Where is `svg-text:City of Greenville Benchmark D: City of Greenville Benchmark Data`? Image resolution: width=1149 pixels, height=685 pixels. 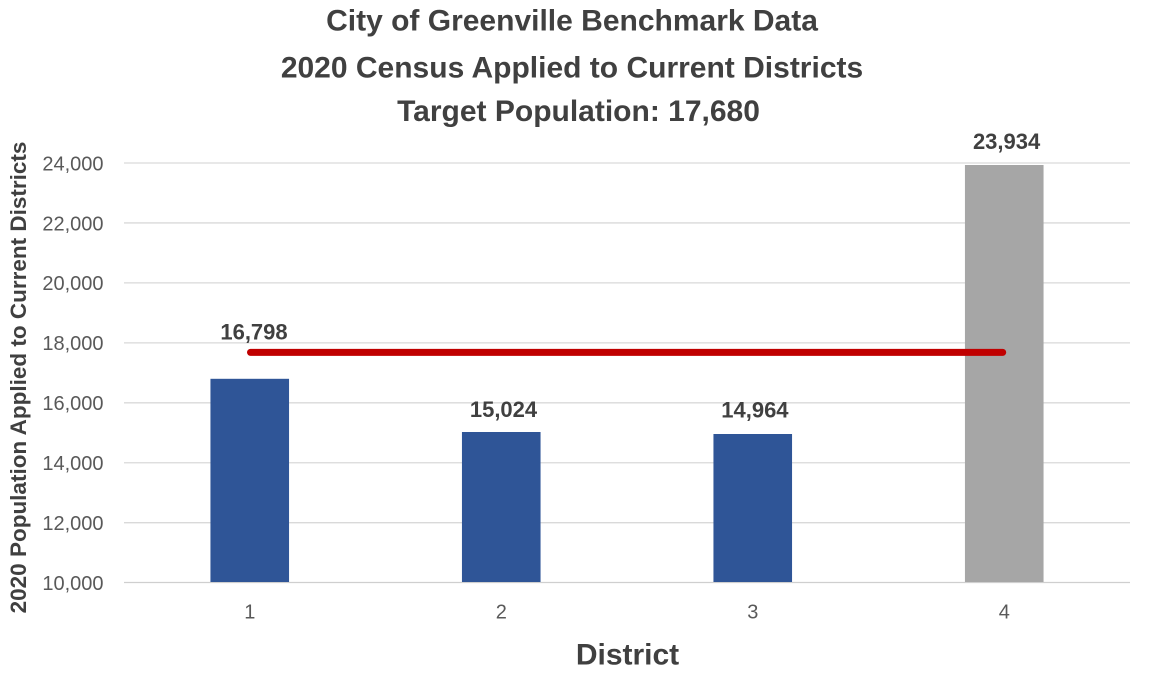 svg-text:City of Greenville Benchmark D: City of Greenville Benchmark Data is located at coordinates (572, 20).